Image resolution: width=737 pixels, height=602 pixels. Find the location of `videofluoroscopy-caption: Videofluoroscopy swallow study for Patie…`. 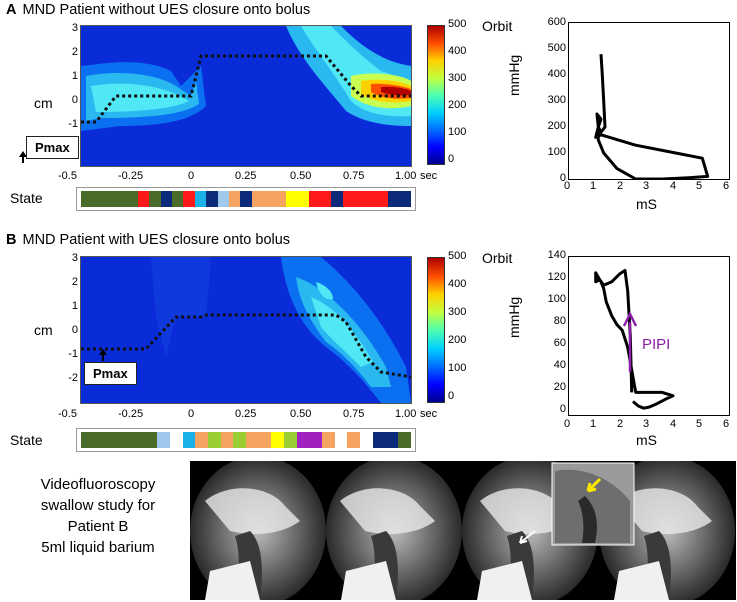

videofluoroscopy-caption: Videofluoroscopy swallow study for Patie… is located at coordinates (98, 516).